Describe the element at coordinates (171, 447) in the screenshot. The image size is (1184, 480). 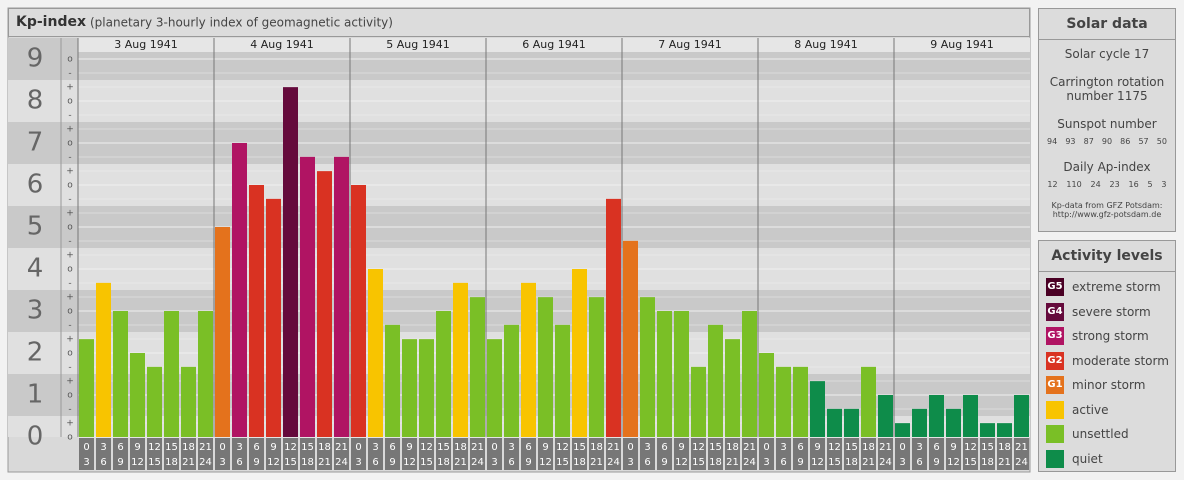
I see `hour-start: 15` at that location.